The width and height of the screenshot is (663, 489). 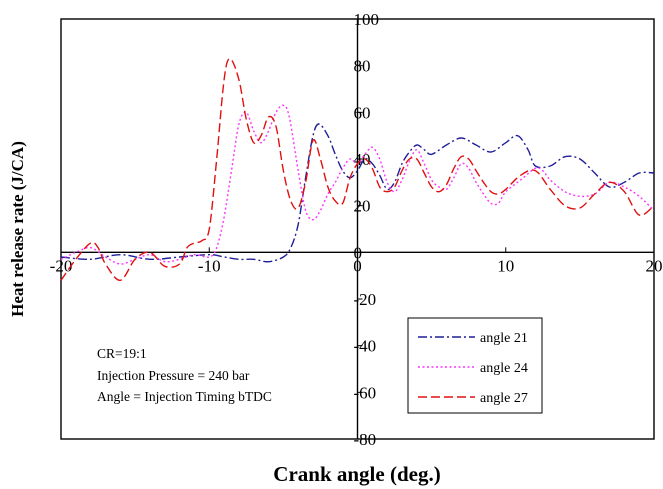 I want to click on y-tick-label: -80, so click(x=365, y=439).